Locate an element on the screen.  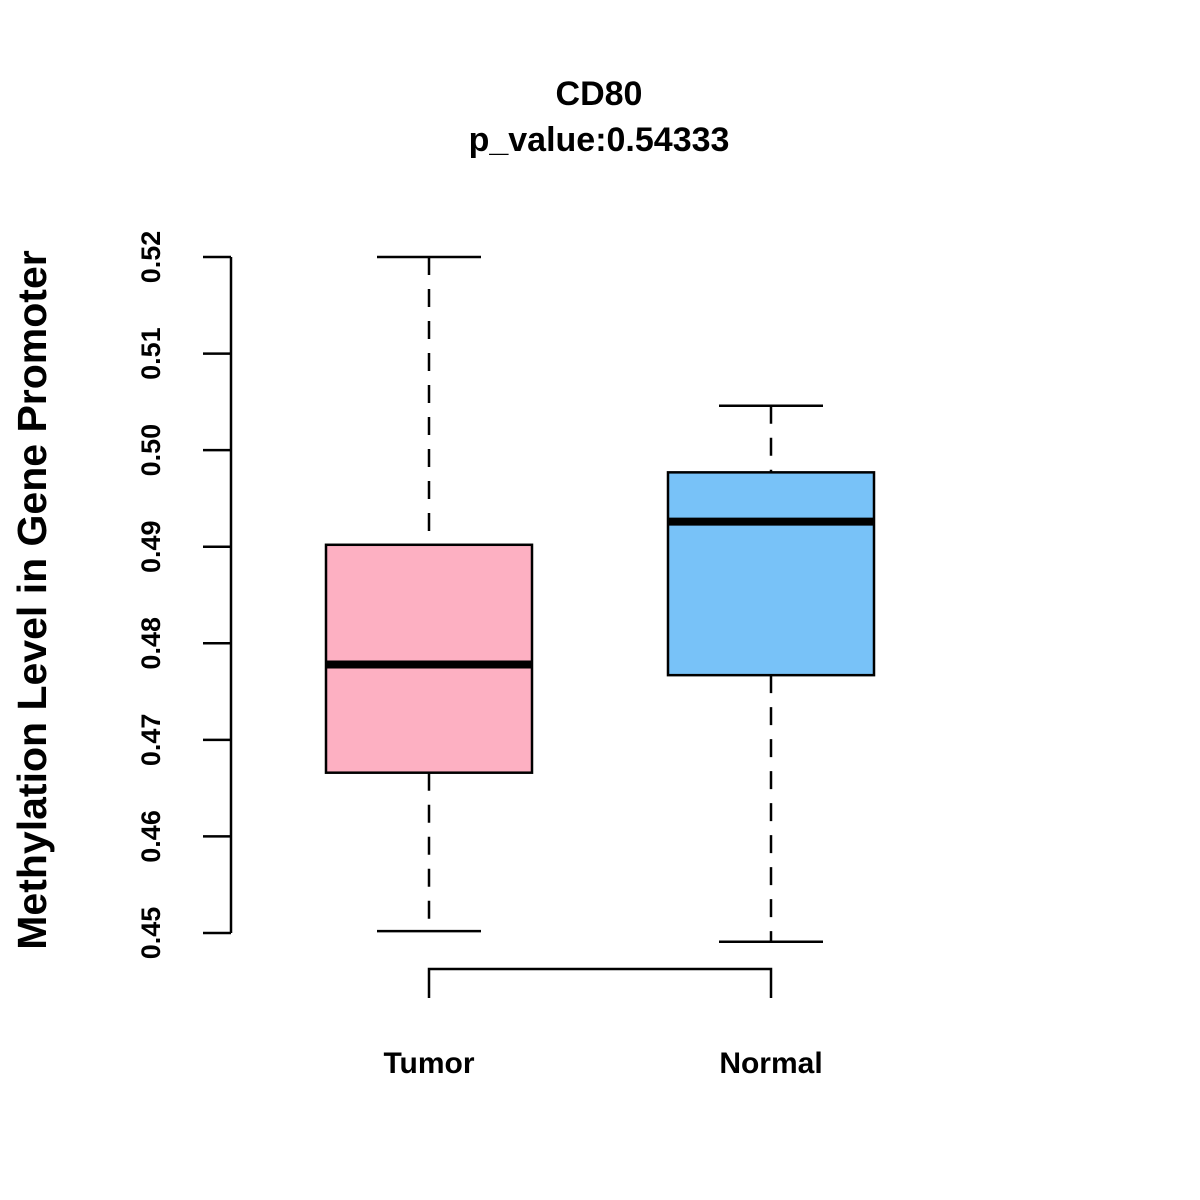
y-tick-label: 0.47 is located at coordinates (151, 740).